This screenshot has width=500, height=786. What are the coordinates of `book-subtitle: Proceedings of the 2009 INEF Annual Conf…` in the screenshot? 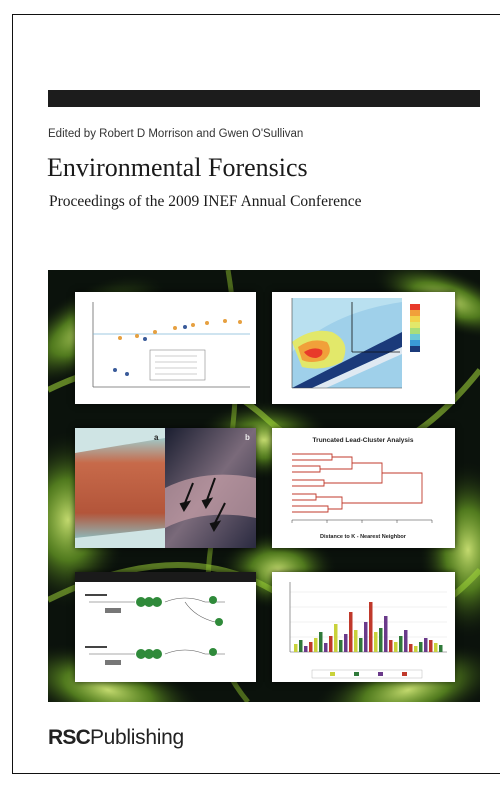 It's located at (205, 201).